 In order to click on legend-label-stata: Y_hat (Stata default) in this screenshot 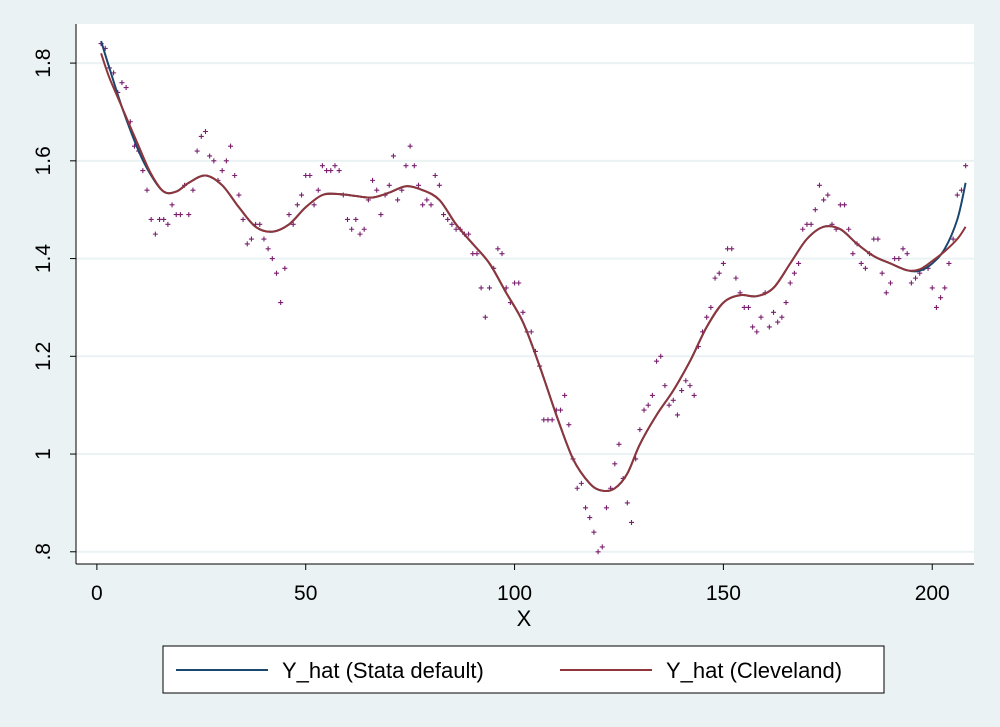, I will do `click(383, 670)`.